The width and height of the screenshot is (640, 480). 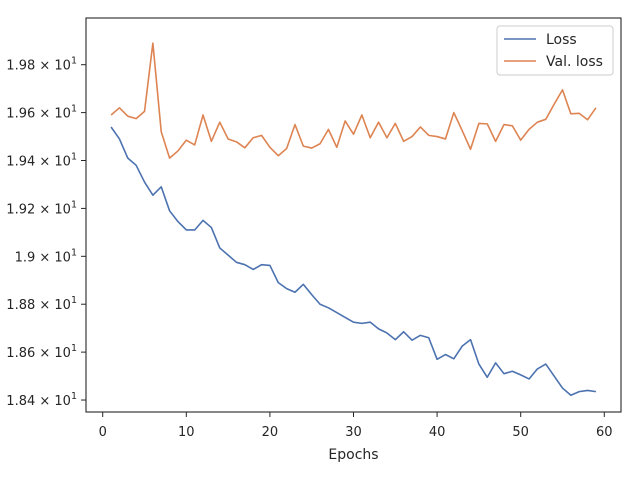 What do you see at coordinates (353, 455) in the screenshot?
I see `x-axis-label: Epochs` at bounding box center [353, 455].